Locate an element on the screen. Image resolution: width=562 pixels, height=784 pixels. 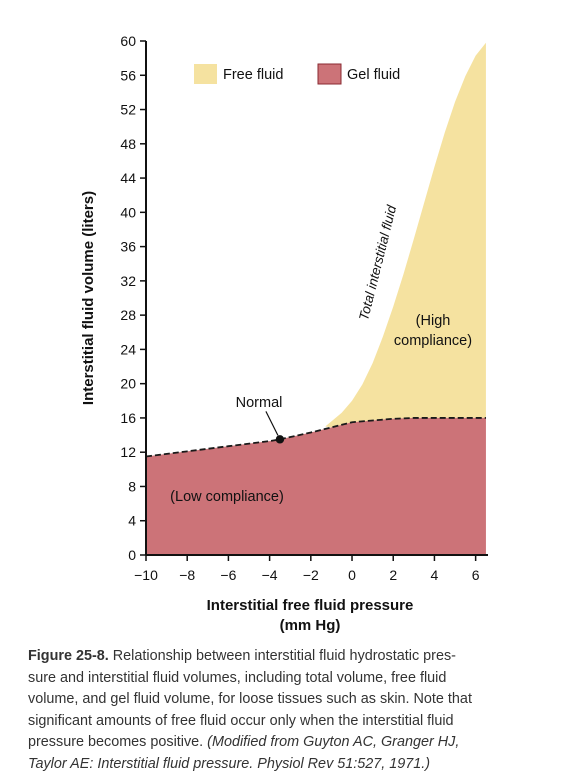
free-fluid-area is located at coordinates (405, 235).